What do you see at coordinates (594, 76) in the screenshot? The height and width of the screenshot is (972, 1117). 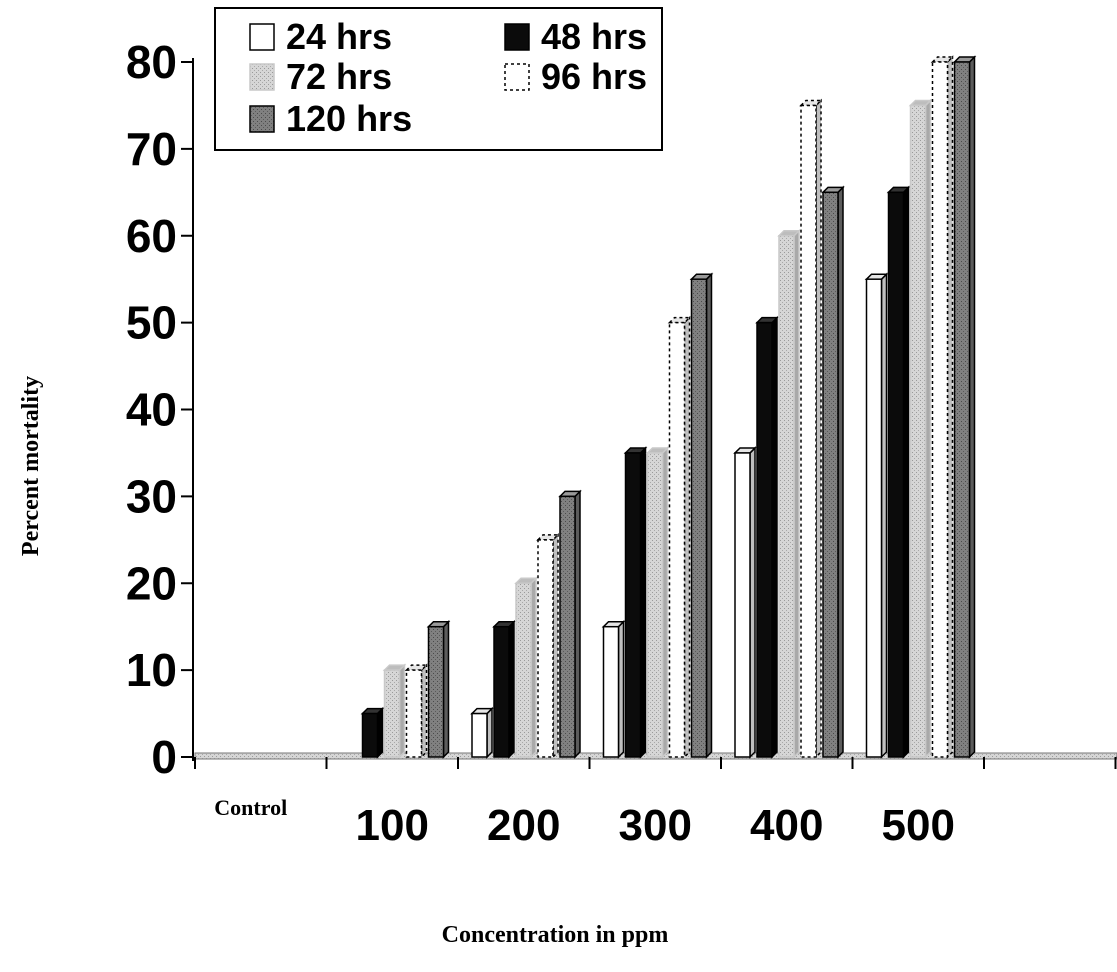 I see `legend-label: 96 hrs` at bounding box center [594, 76].